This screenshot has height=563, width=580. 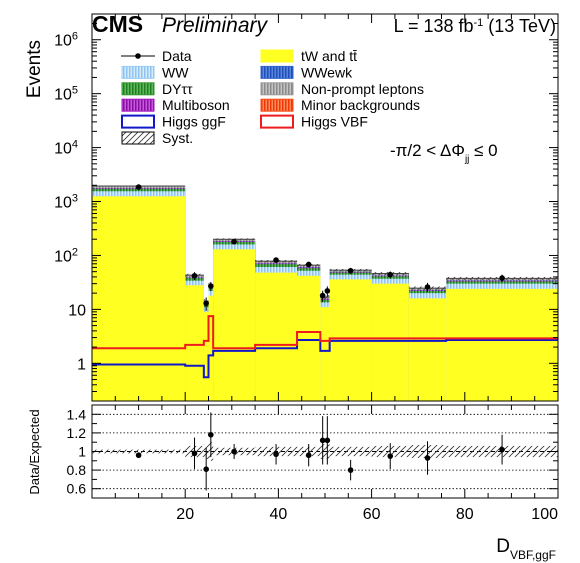 What do you see at coordinates (362, 89) in the screenshot?
I see `legend-label: Non-prompt leptons` at bounding box center [362, 89].